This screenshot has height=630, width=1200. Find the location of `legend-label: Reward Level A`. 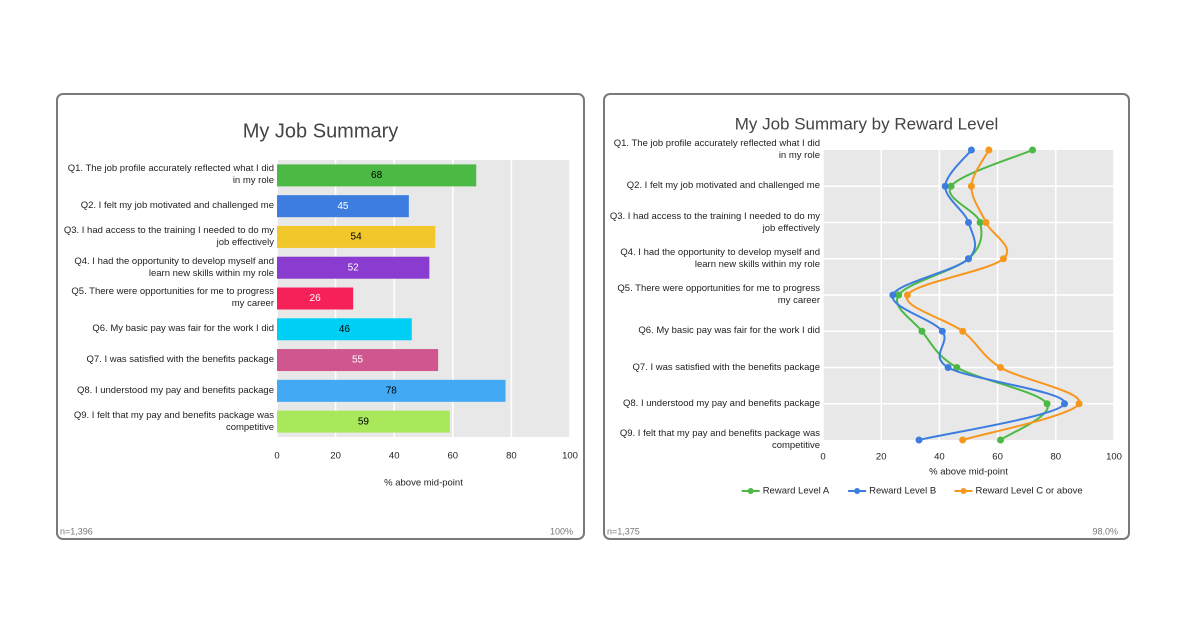

legend-label: Reward Level A is located at coordinates (796, 491).